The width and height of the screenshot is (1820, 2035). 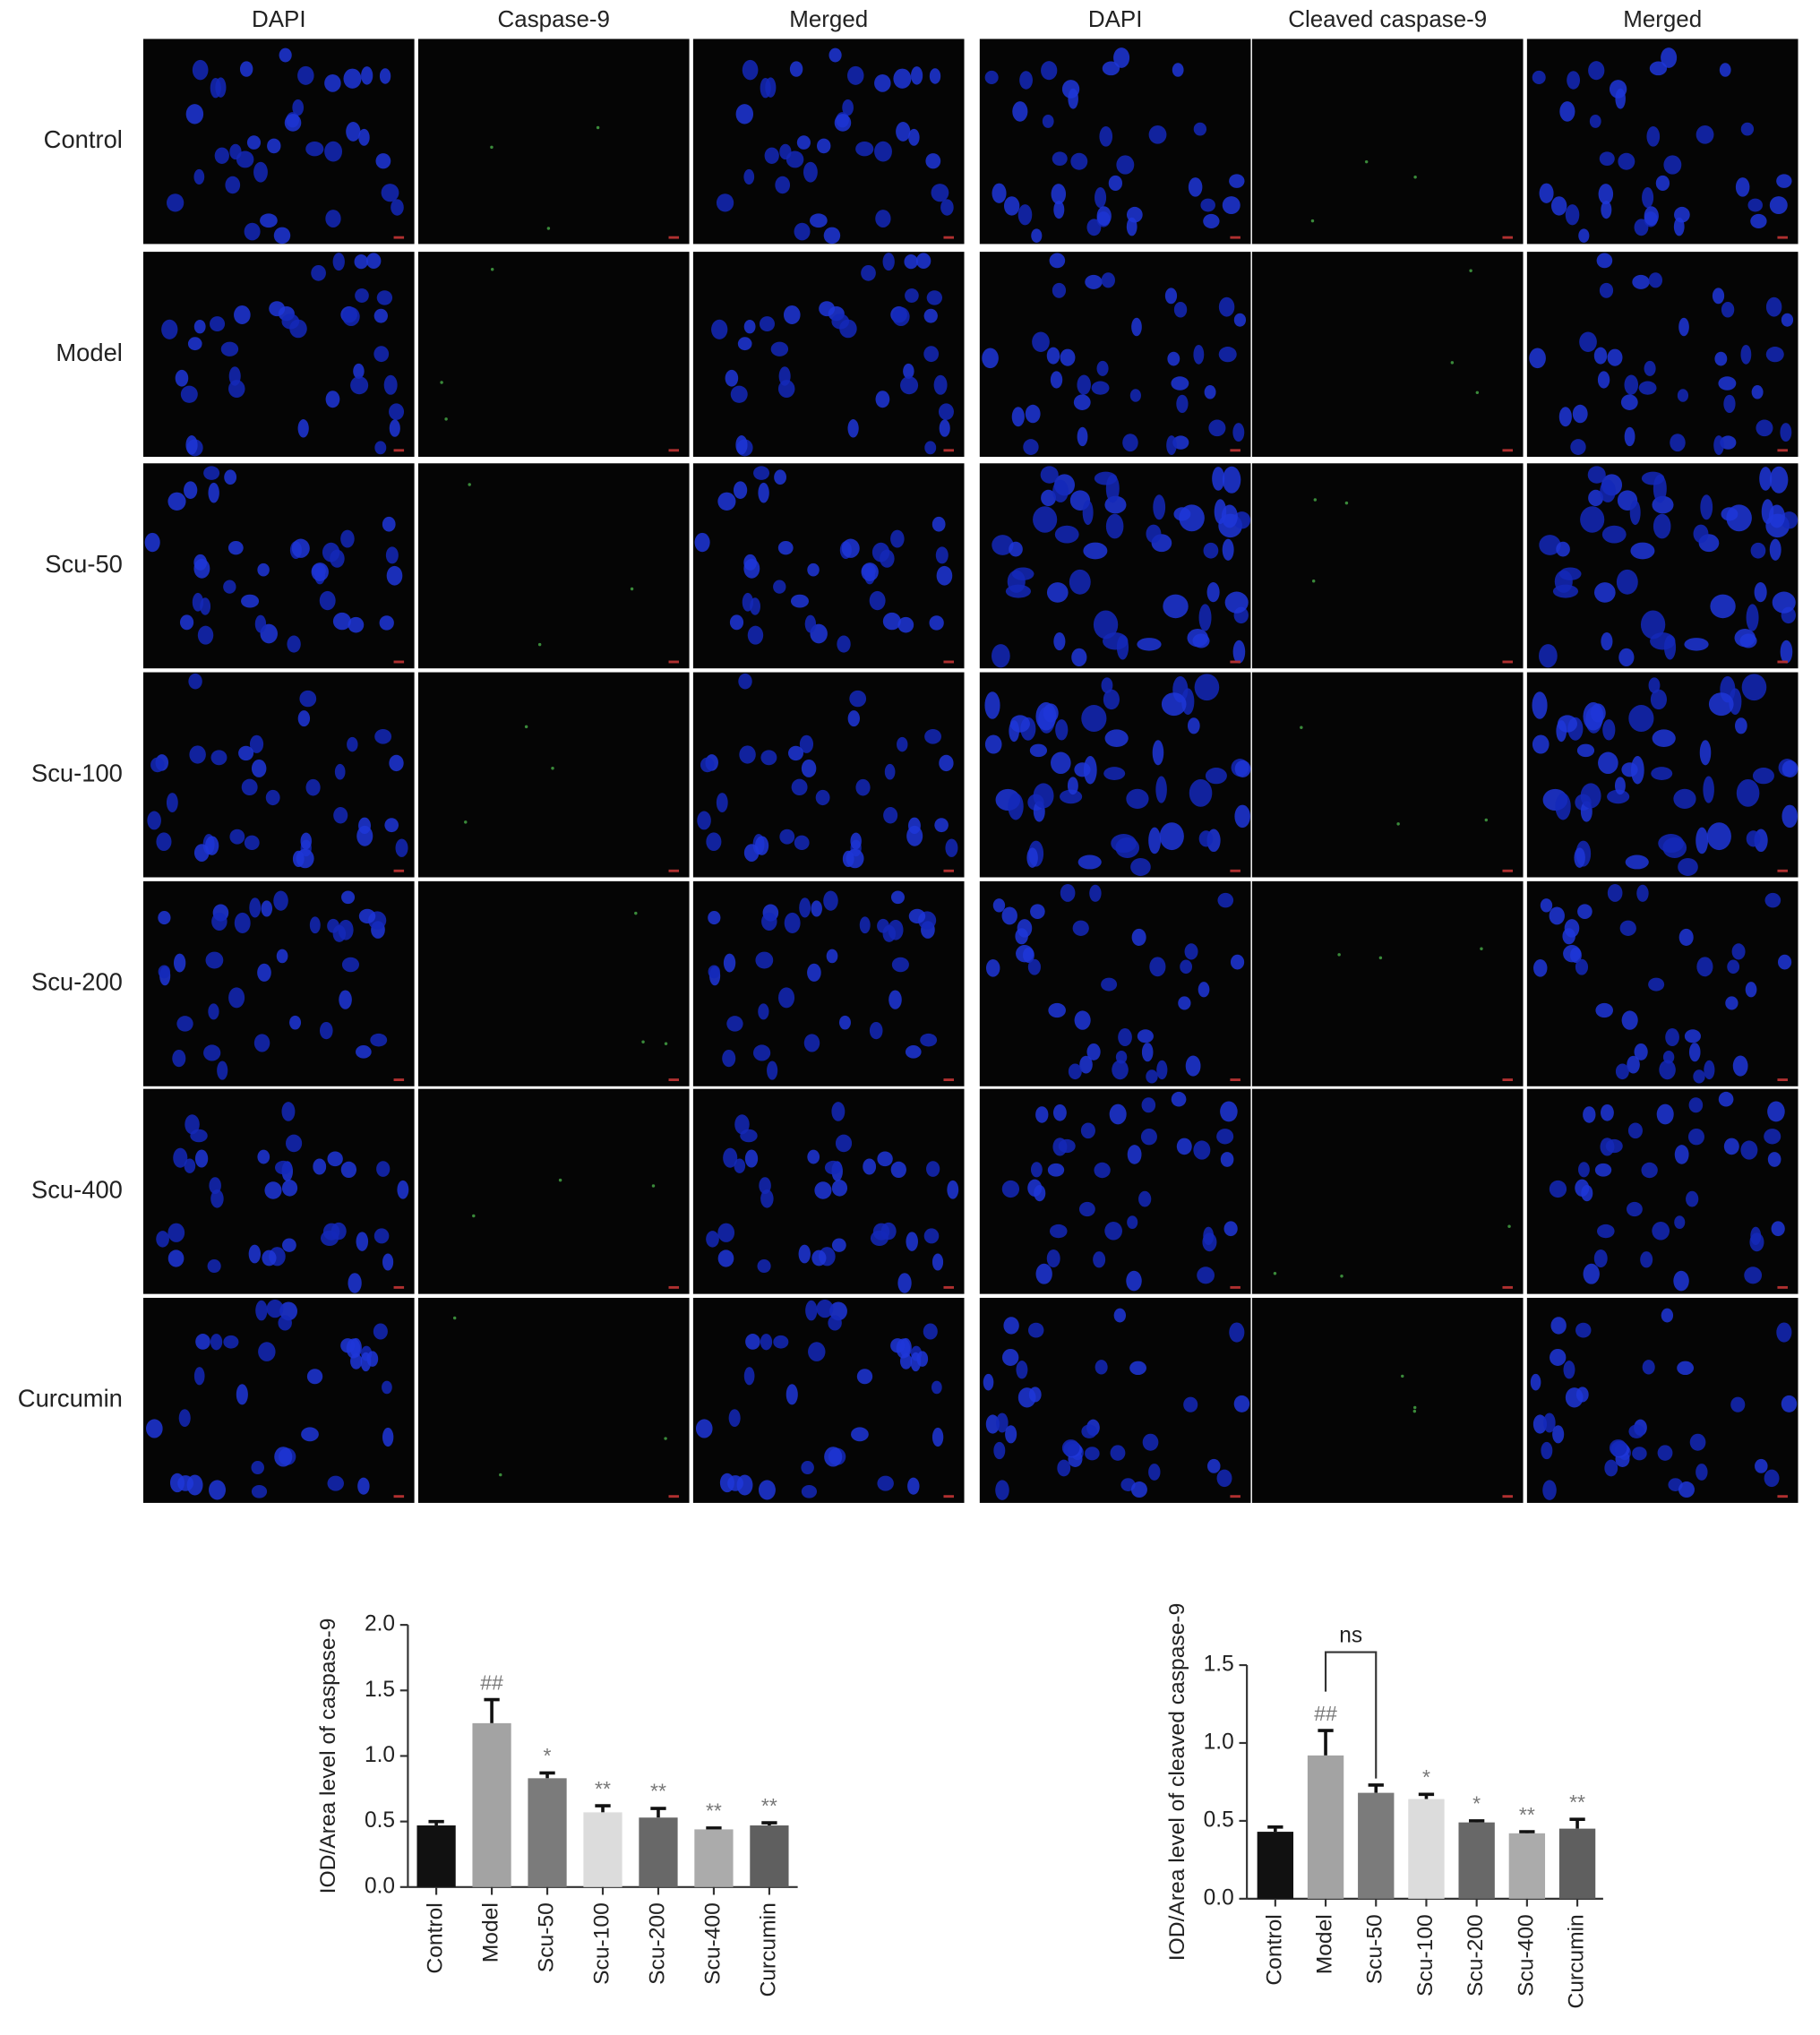 I want to click on bracket-label: ns, so click(x=1350, y=1636).